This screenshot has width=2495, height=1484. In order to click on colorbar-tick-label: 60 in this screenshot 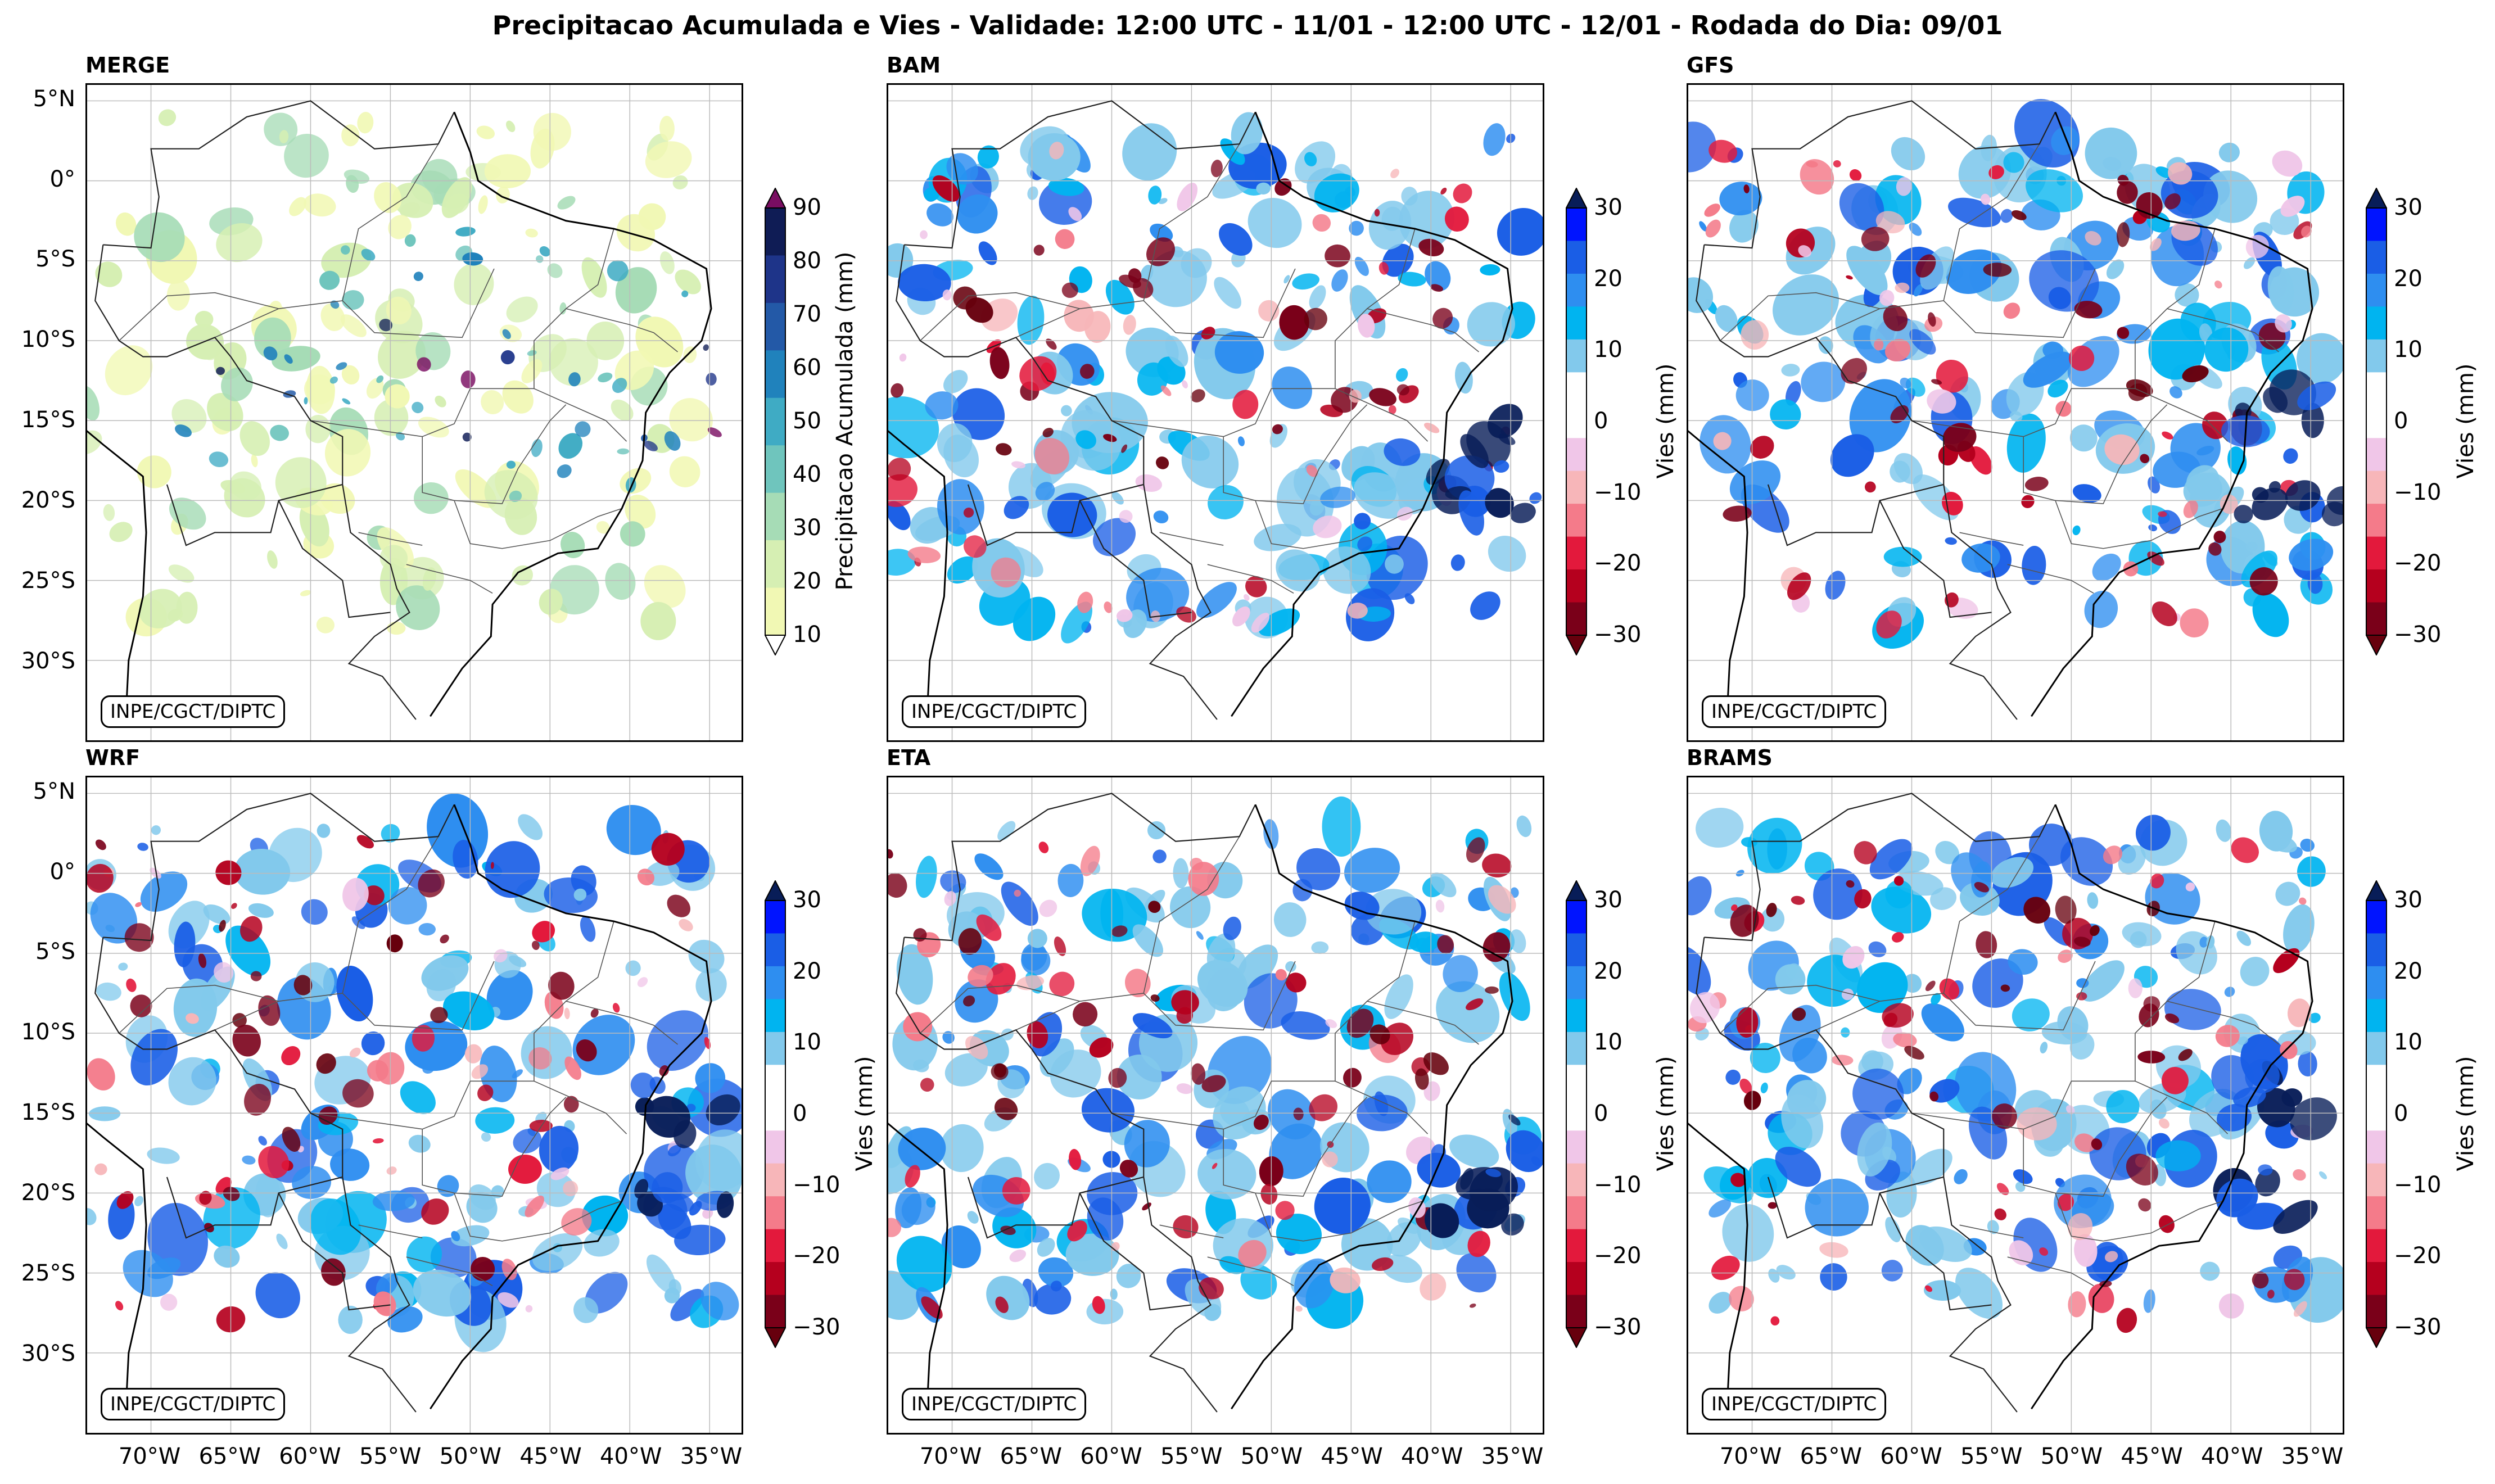, I will do `click(807, 368)`.